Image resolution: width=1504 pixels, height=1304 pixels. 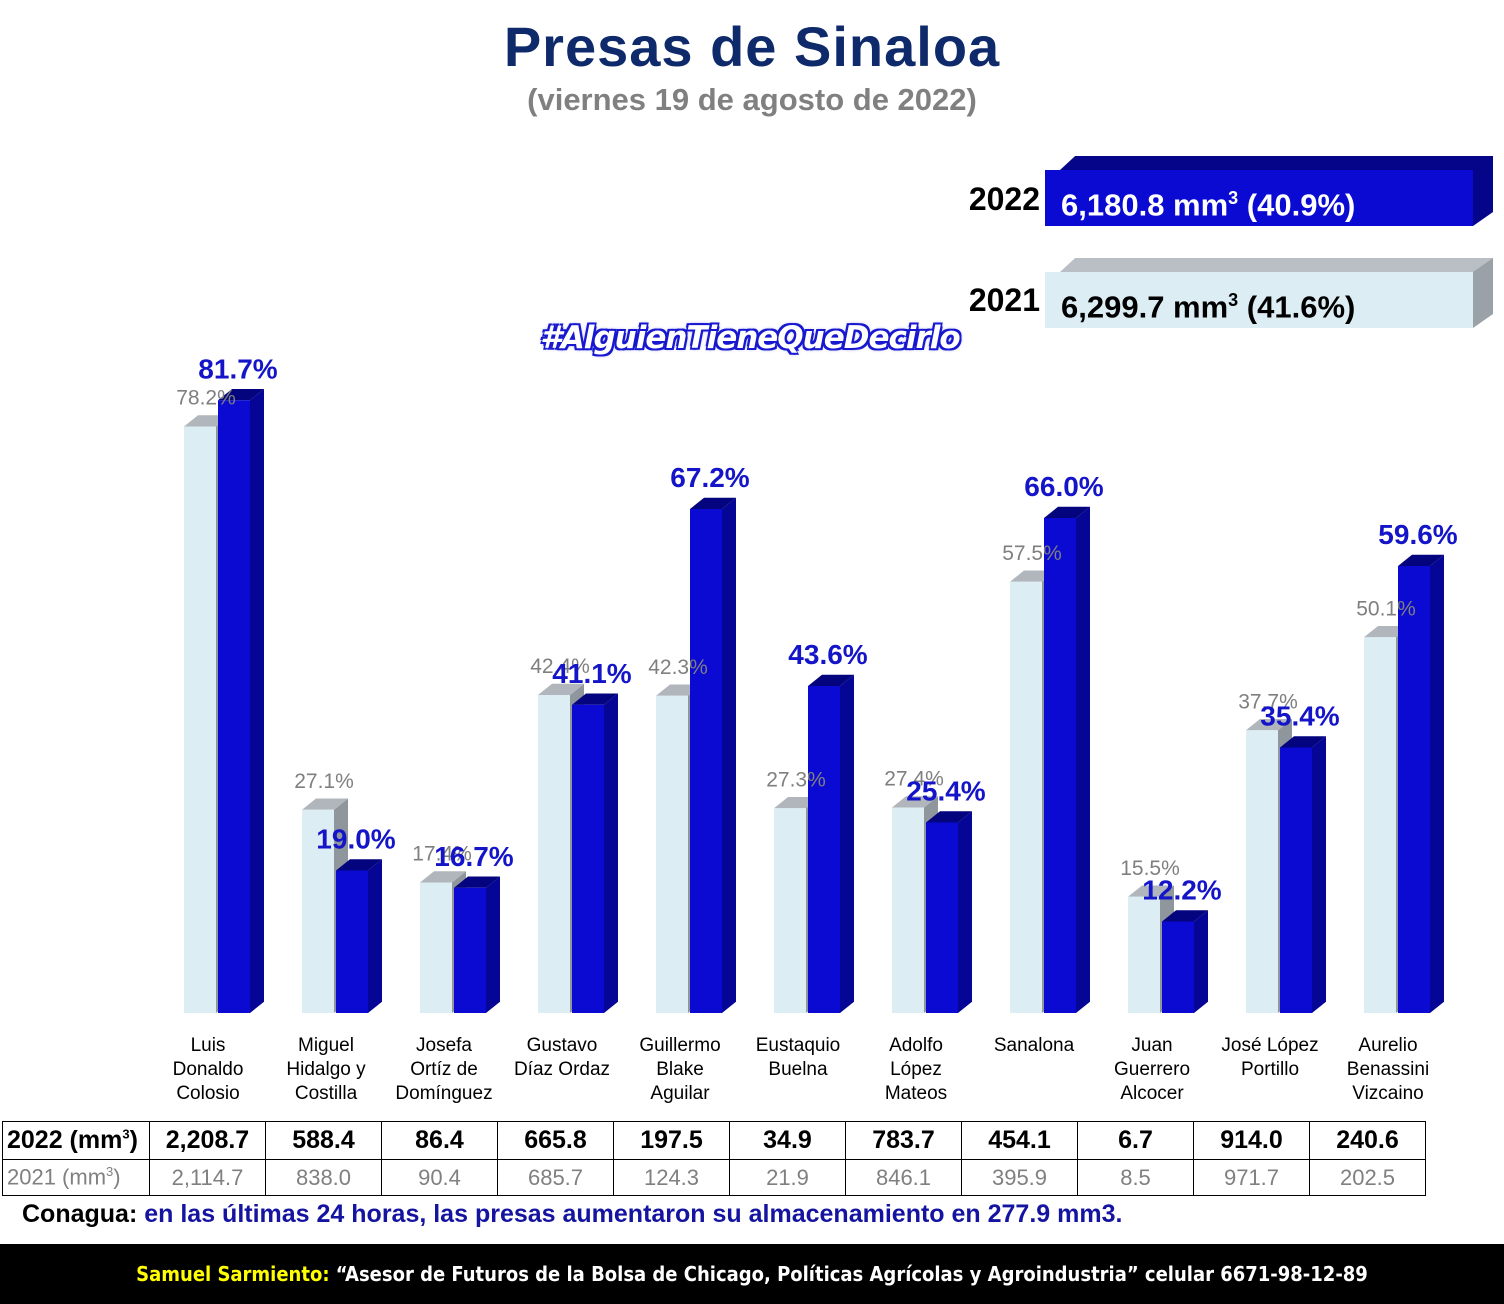 I want to click on category-label: Josefa, so click(x=444, y=1045).